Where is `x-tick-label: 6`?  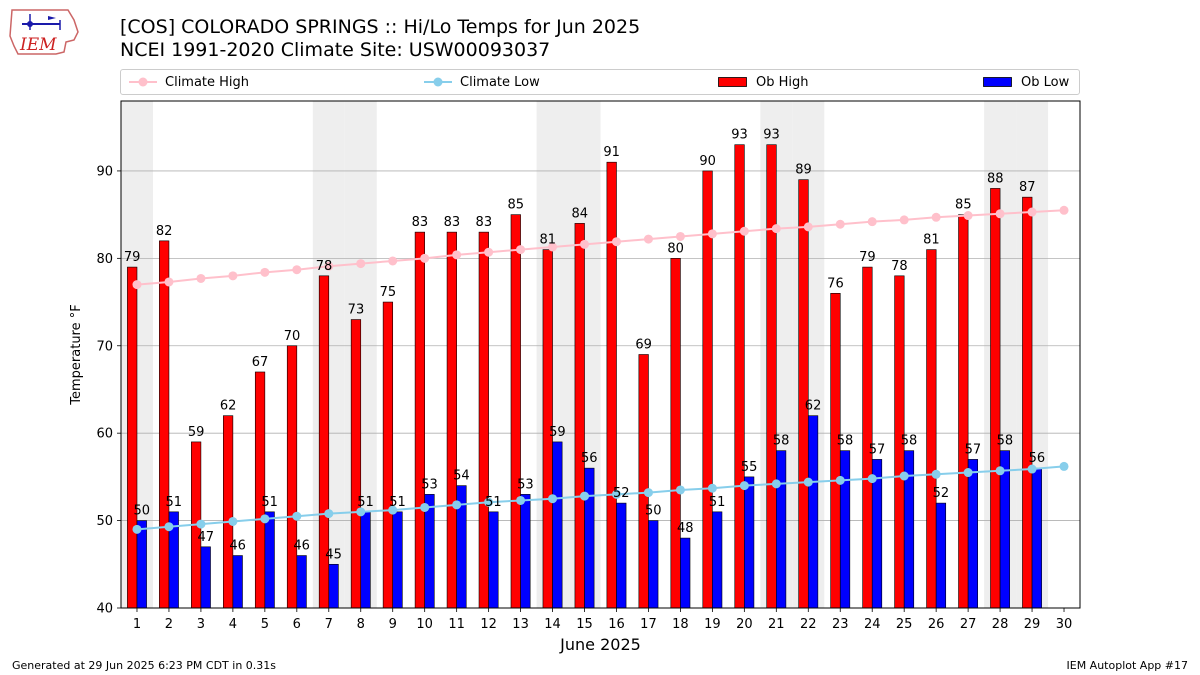 x-tick-label: 6 is located at coordinates (297, 624).